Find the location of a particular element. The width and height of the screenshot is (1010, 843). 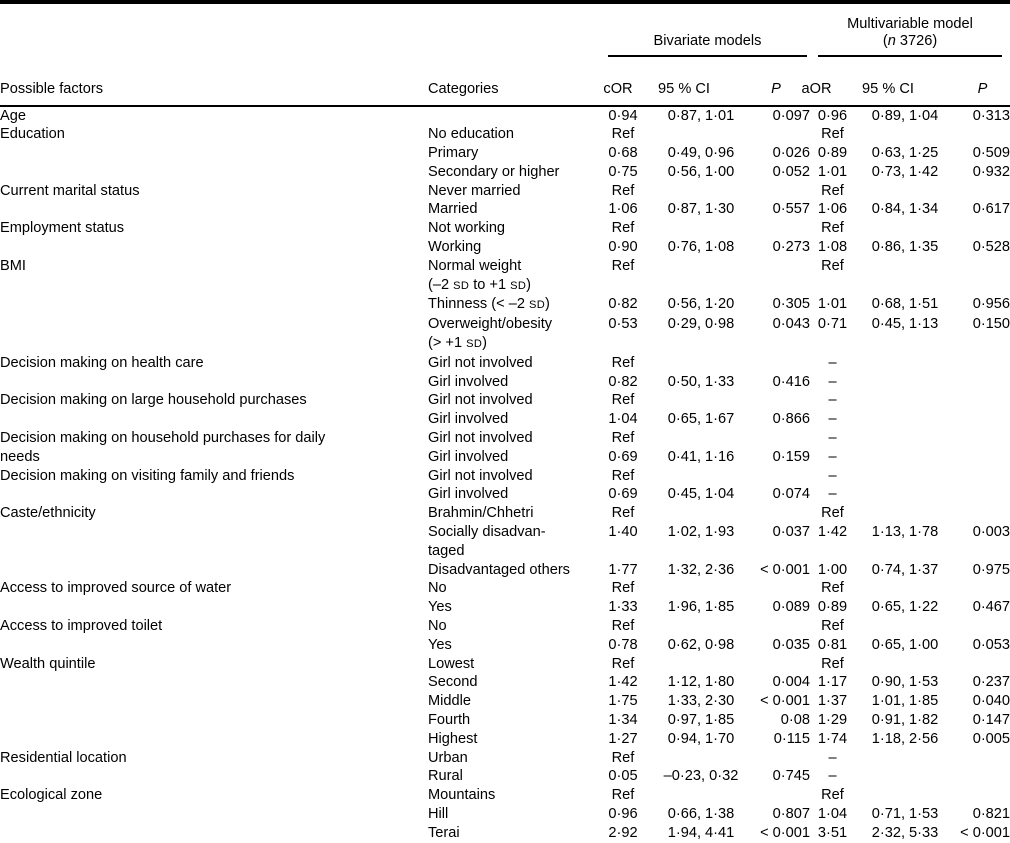

cor-cell: 1·40 is located at coordinates (623, 532).